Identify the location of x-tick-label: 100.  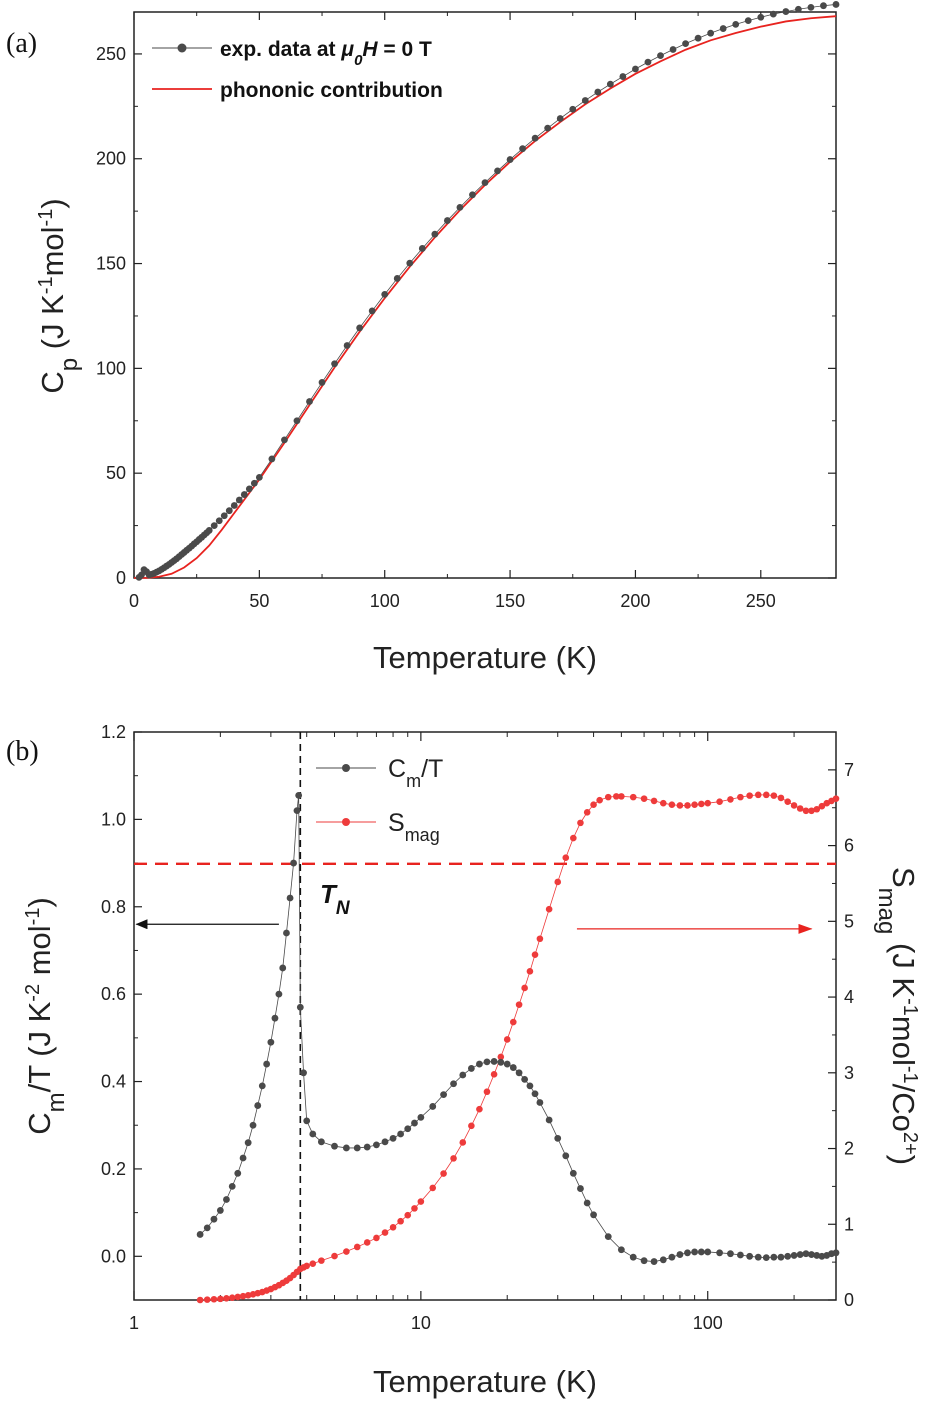
(708, 1323).